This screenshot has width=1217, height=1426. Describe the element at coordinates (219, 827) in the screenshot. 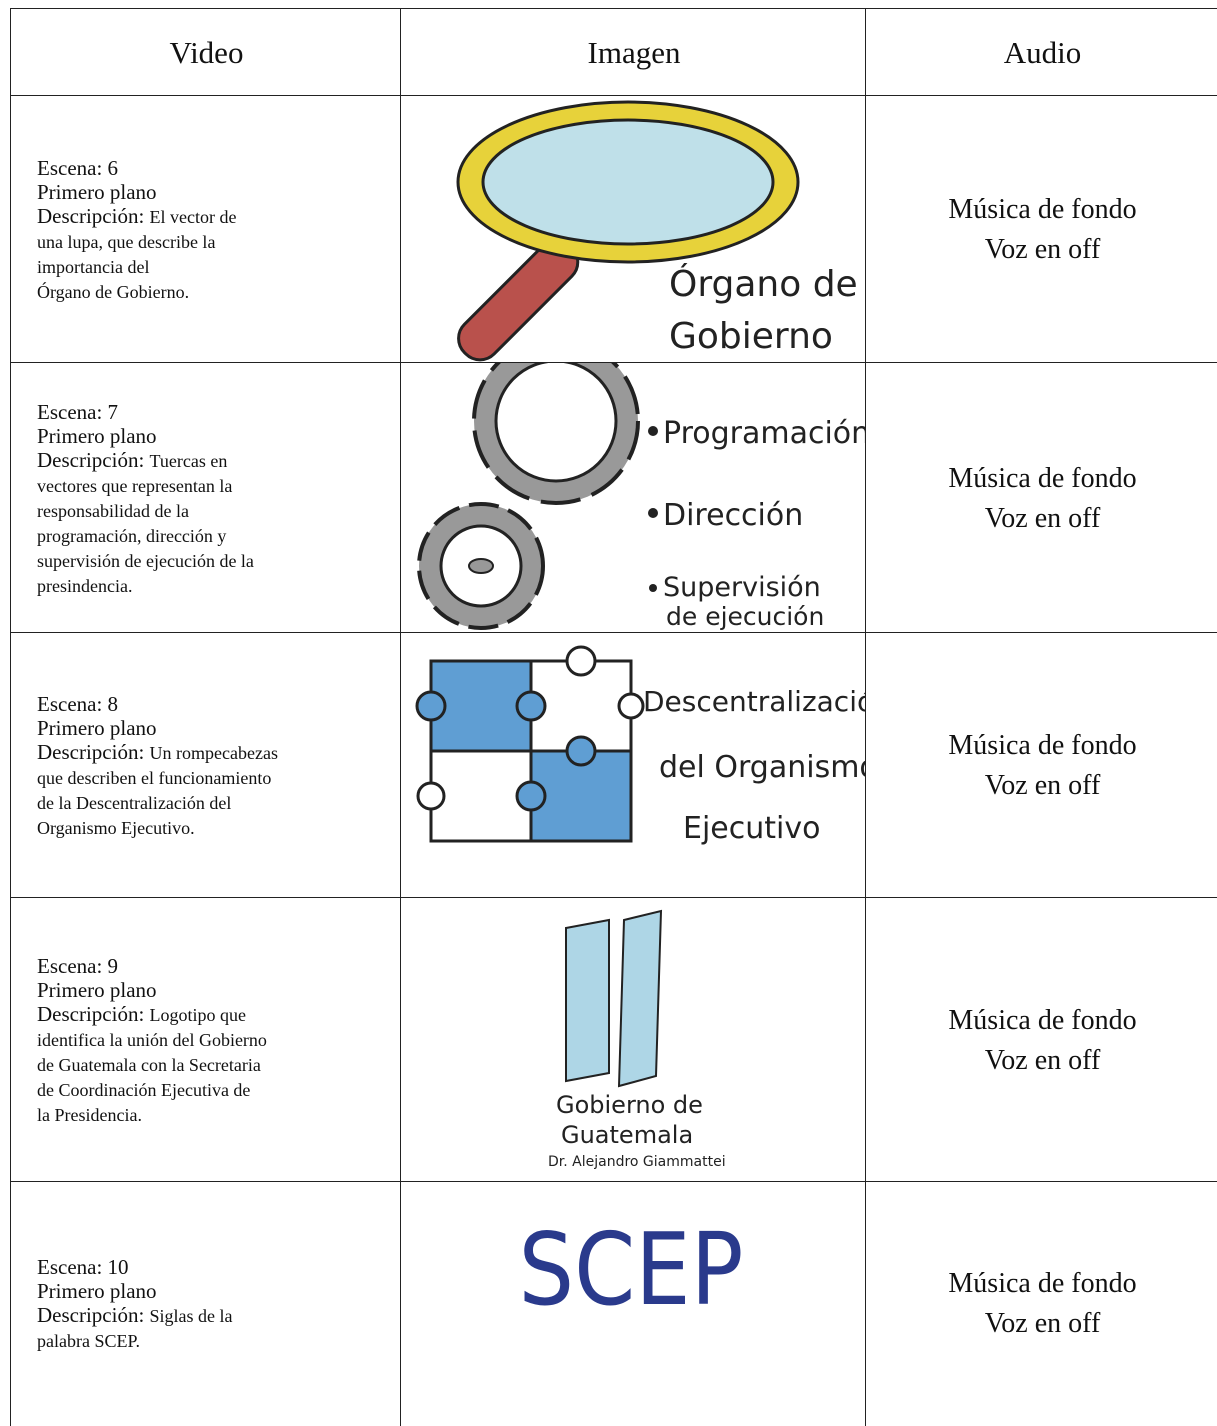

I see `description-line: Organismo Ejecutivo.` at that location.